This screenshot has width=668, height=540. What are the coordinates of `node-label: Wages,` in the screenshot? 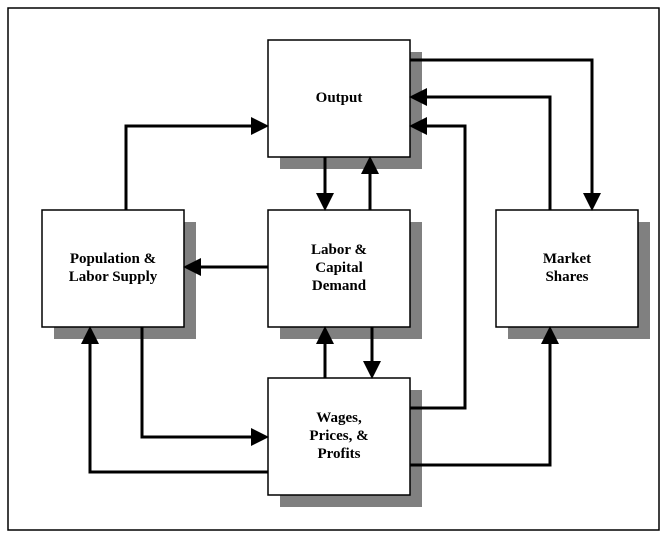 It's located at (339, 418).